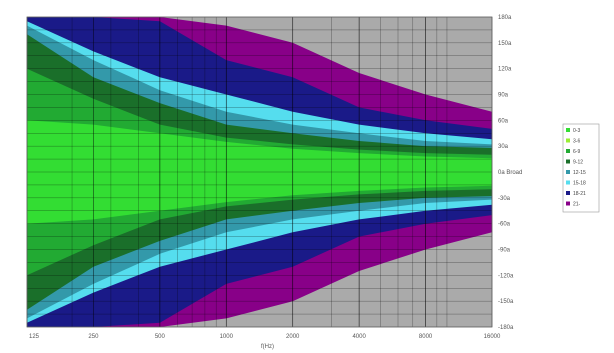 The image size is (614, 353). Describe the element at coordinates (504, 225) in the screenshot. I see `y-tick-label: -60a` at that location.